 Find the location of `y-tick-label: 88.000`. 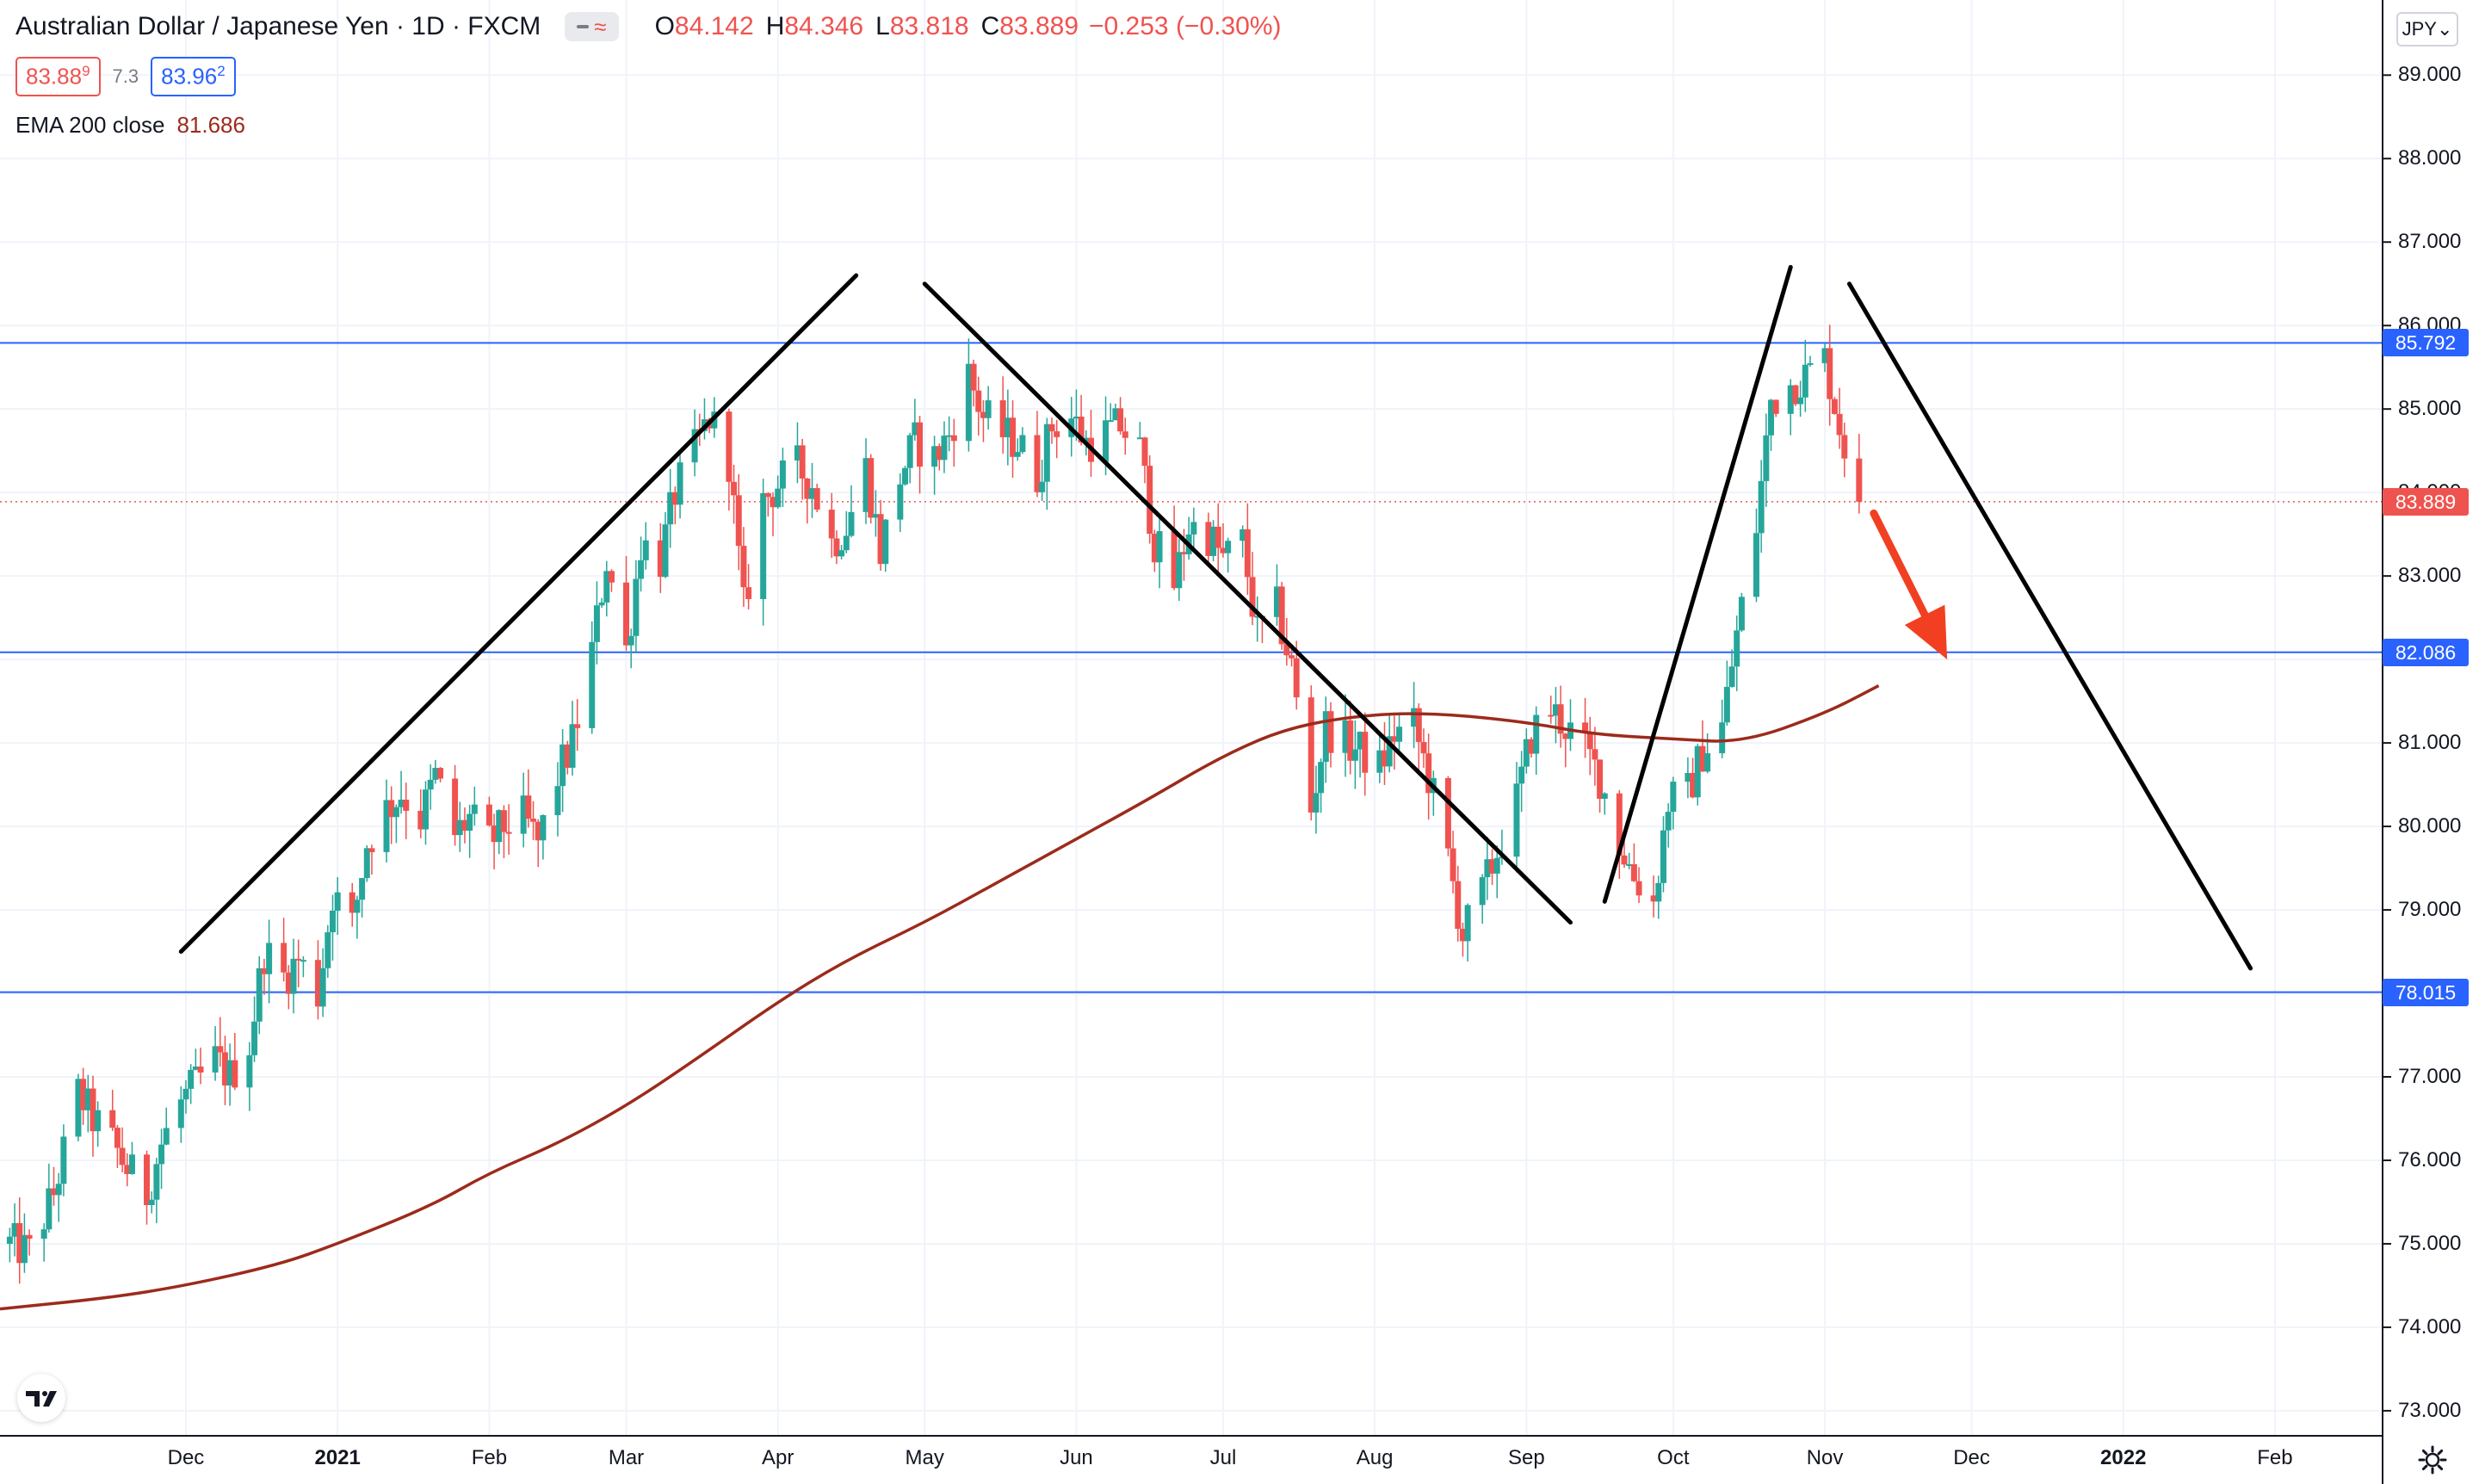

y-tick-label: 88.000 is located at coordinates (2430, 158).